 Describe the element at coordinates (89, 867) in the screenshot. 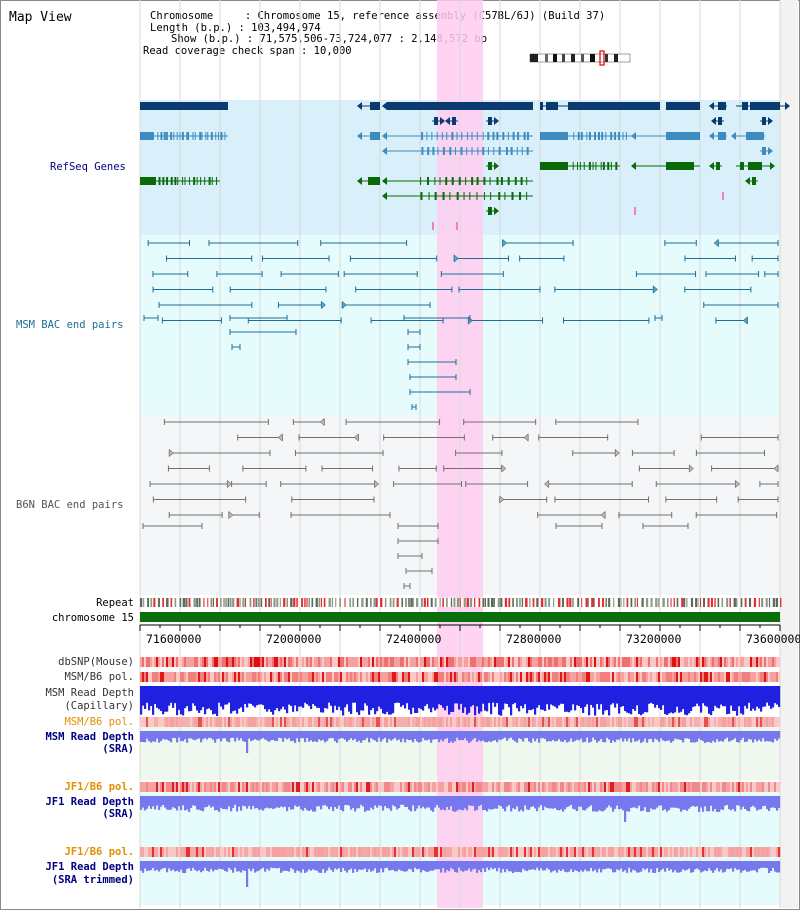

I see `label-jf1-read-depth-trim: JF1 Read Depth` at that location.